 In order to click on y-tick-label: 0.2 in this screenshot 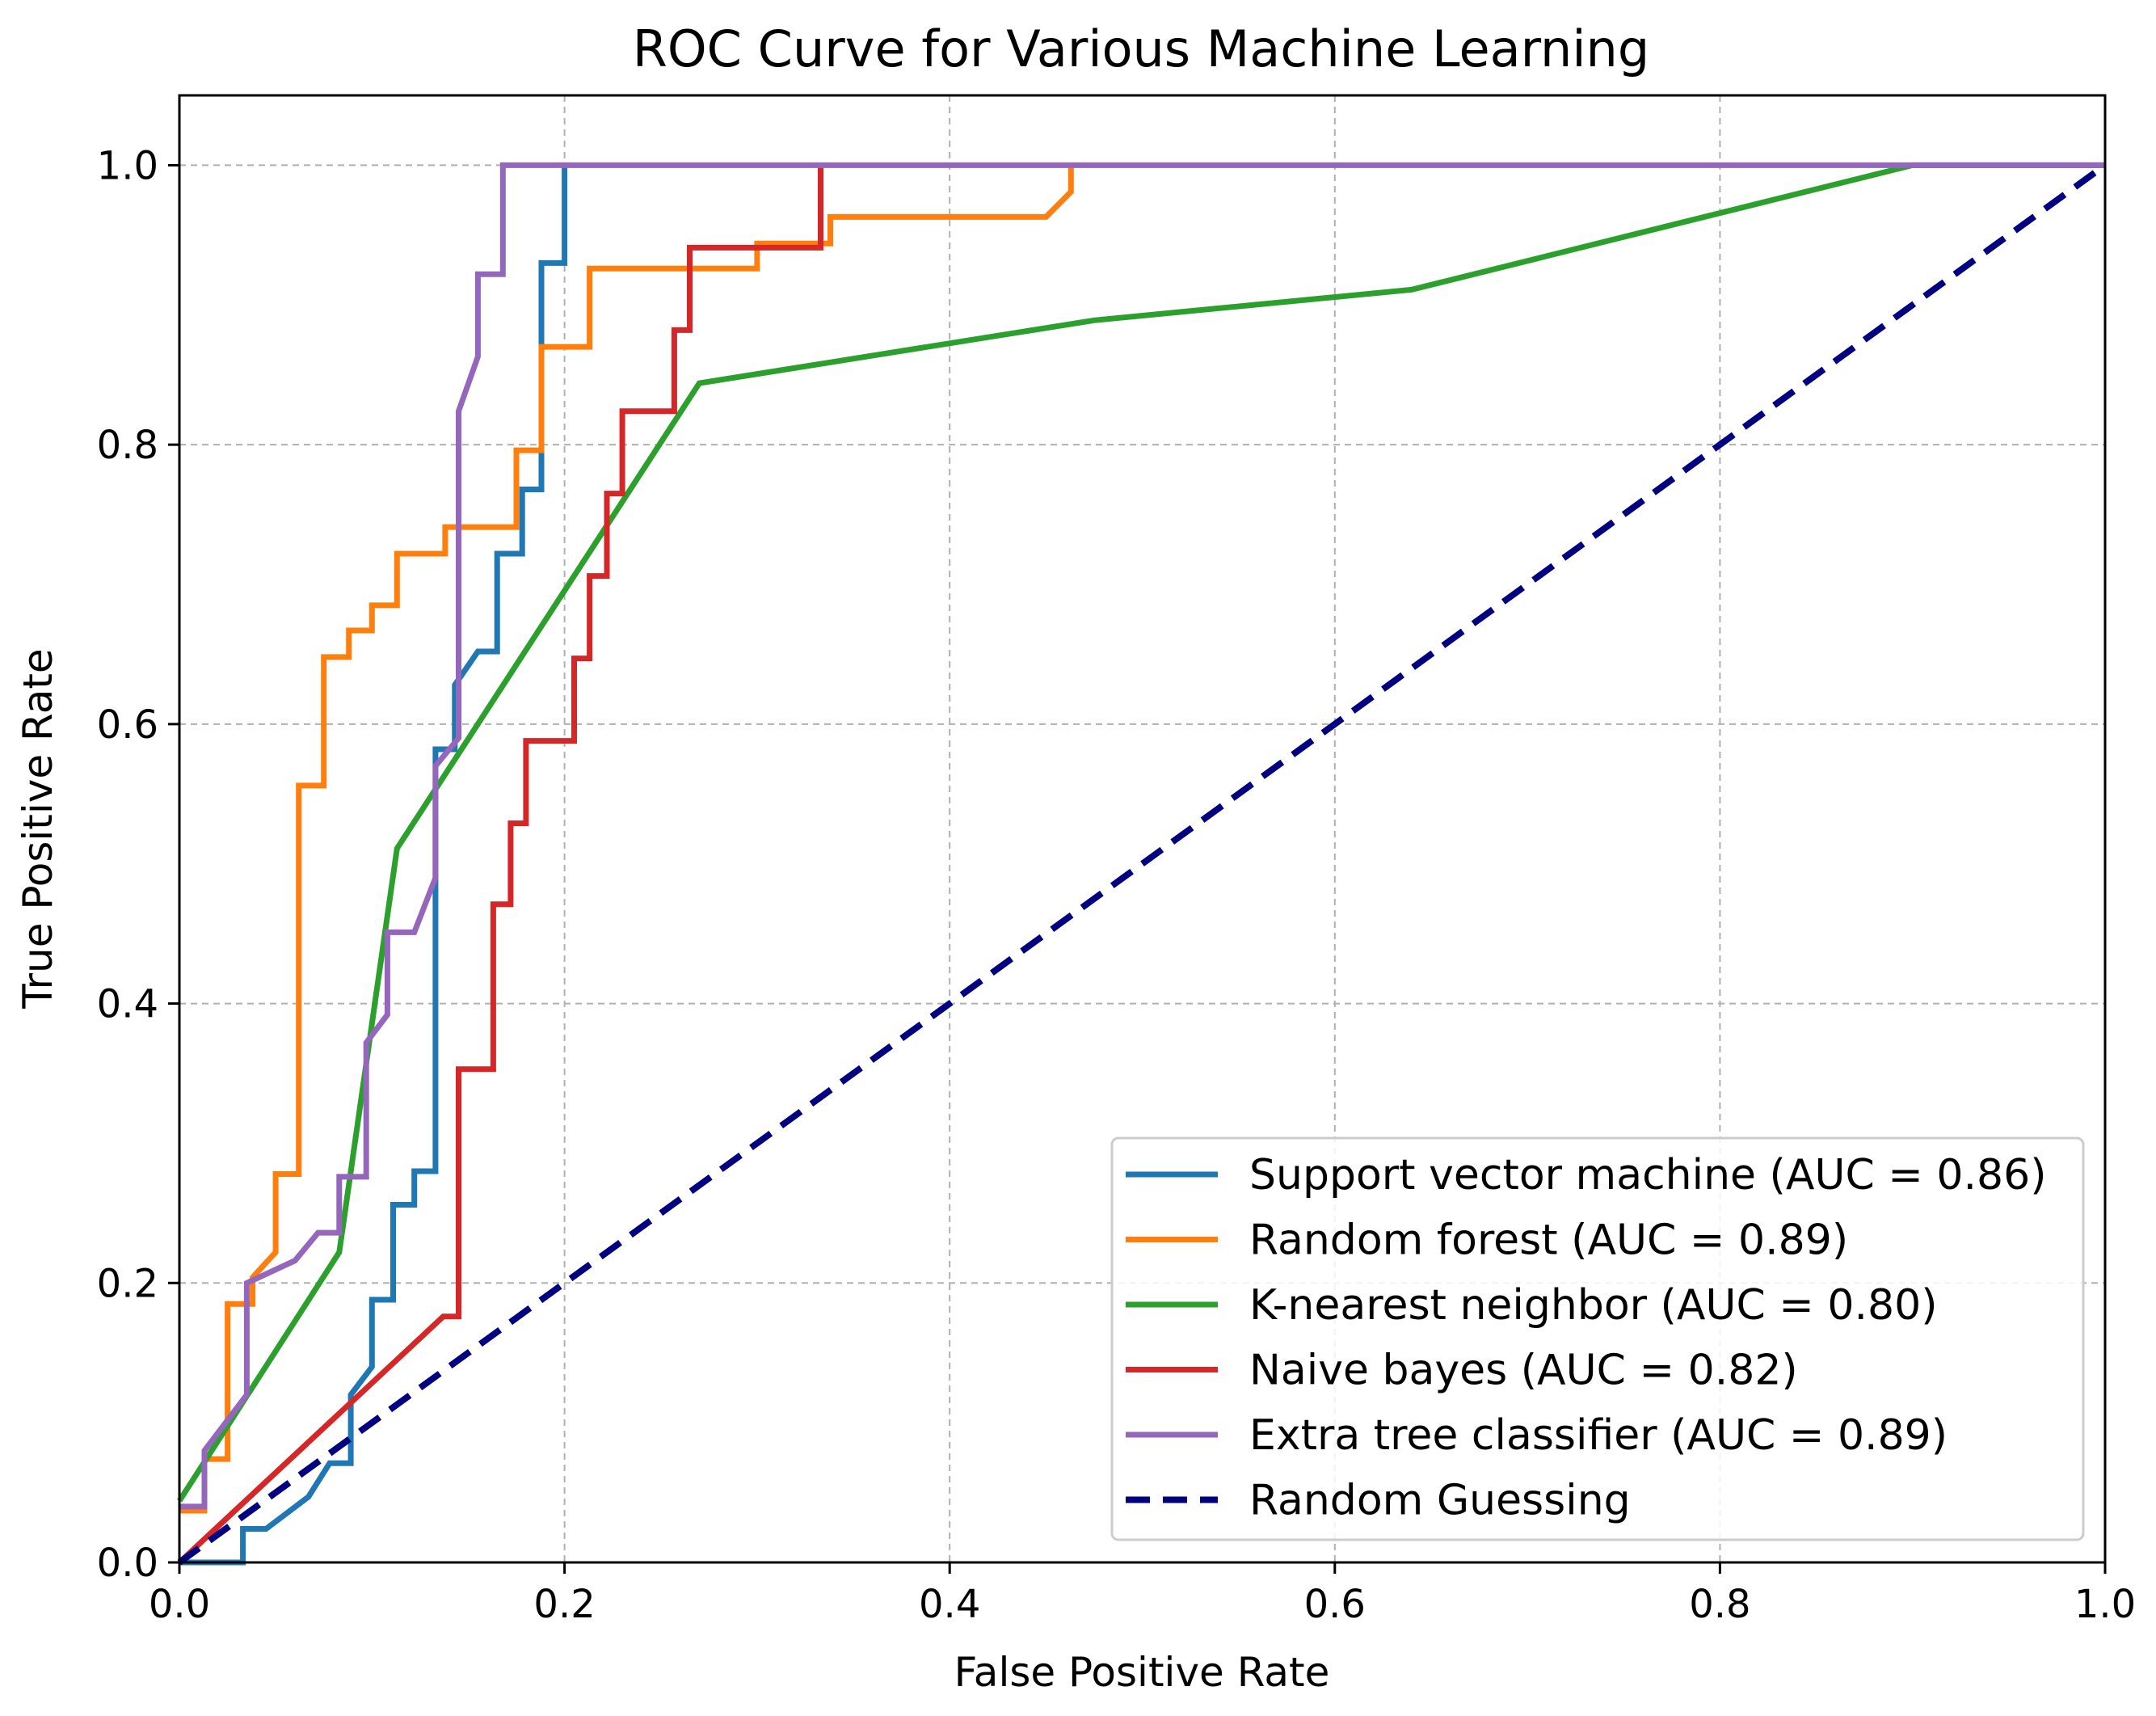, I will do `click(127, 1283)`.